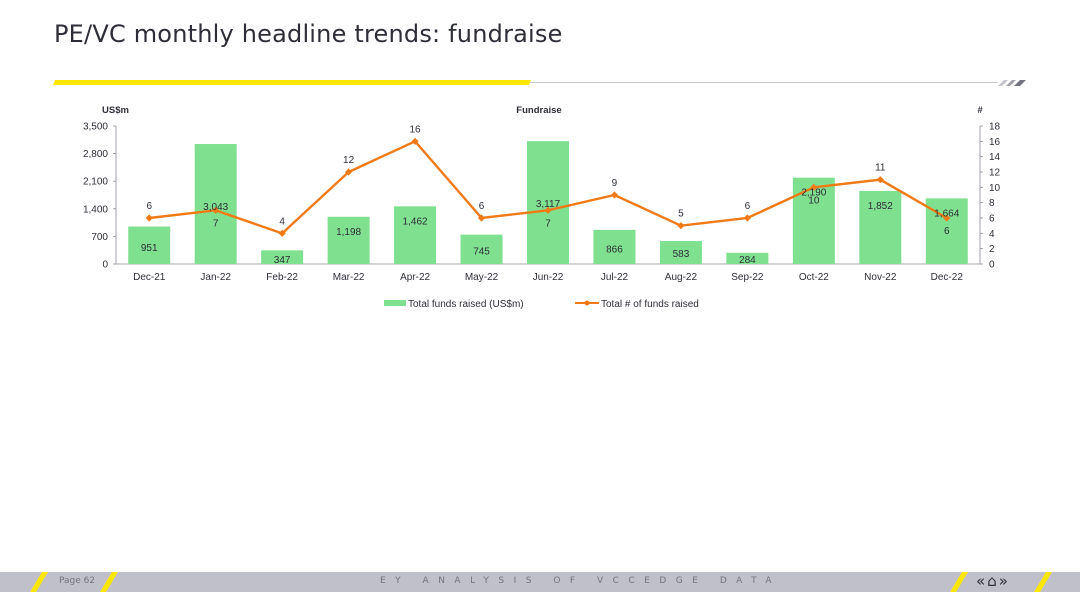 The height and width of the screenshot is (608, 1080). Describe the element at coordinates (813, 193) in the screenshot. I see `bar-data-label: 2,190` at that location.